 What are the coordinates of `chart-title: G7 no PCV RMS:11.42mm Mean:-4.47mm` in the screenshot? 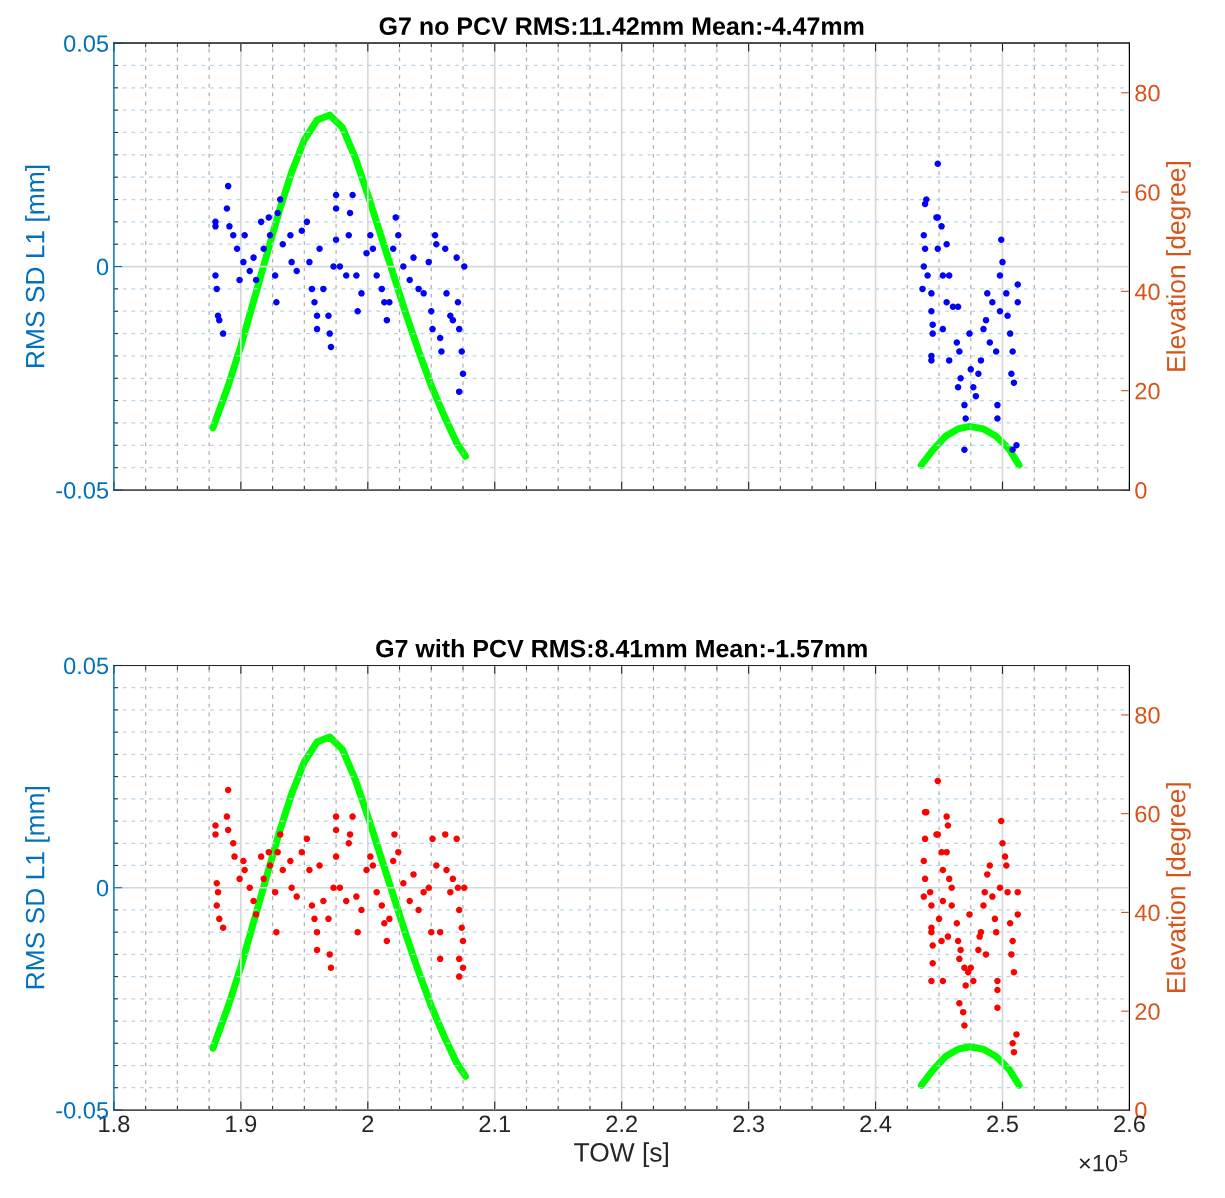 It's located at (621, 26).